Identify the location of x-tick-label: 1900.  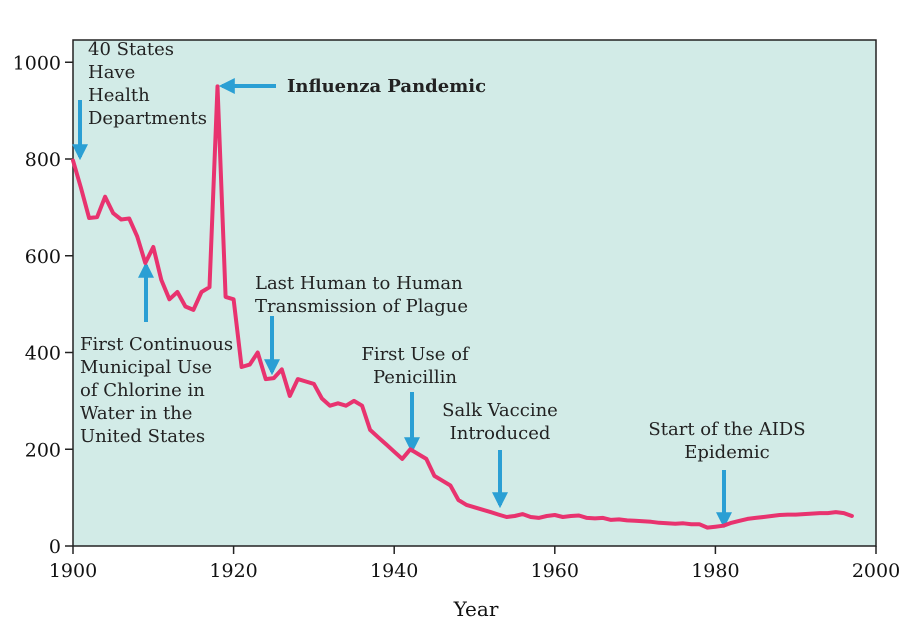
(73, 571).